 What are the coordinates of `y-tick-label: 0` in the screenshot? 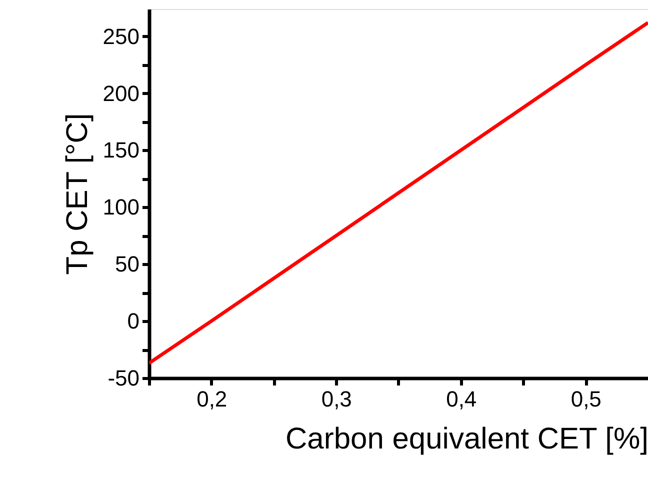 It's located at (133, 321).